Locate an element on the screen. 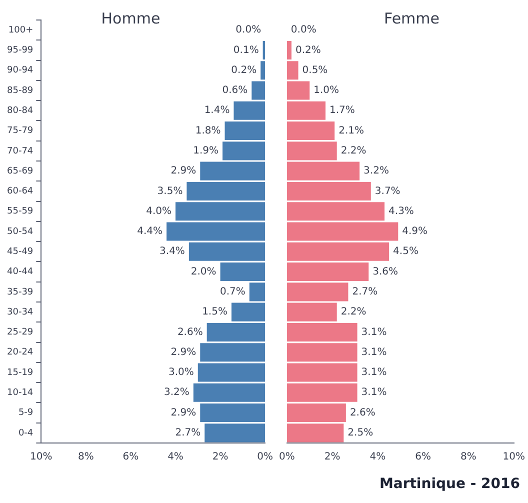  data-label: 2.1% is located at coordinates (351, 130).